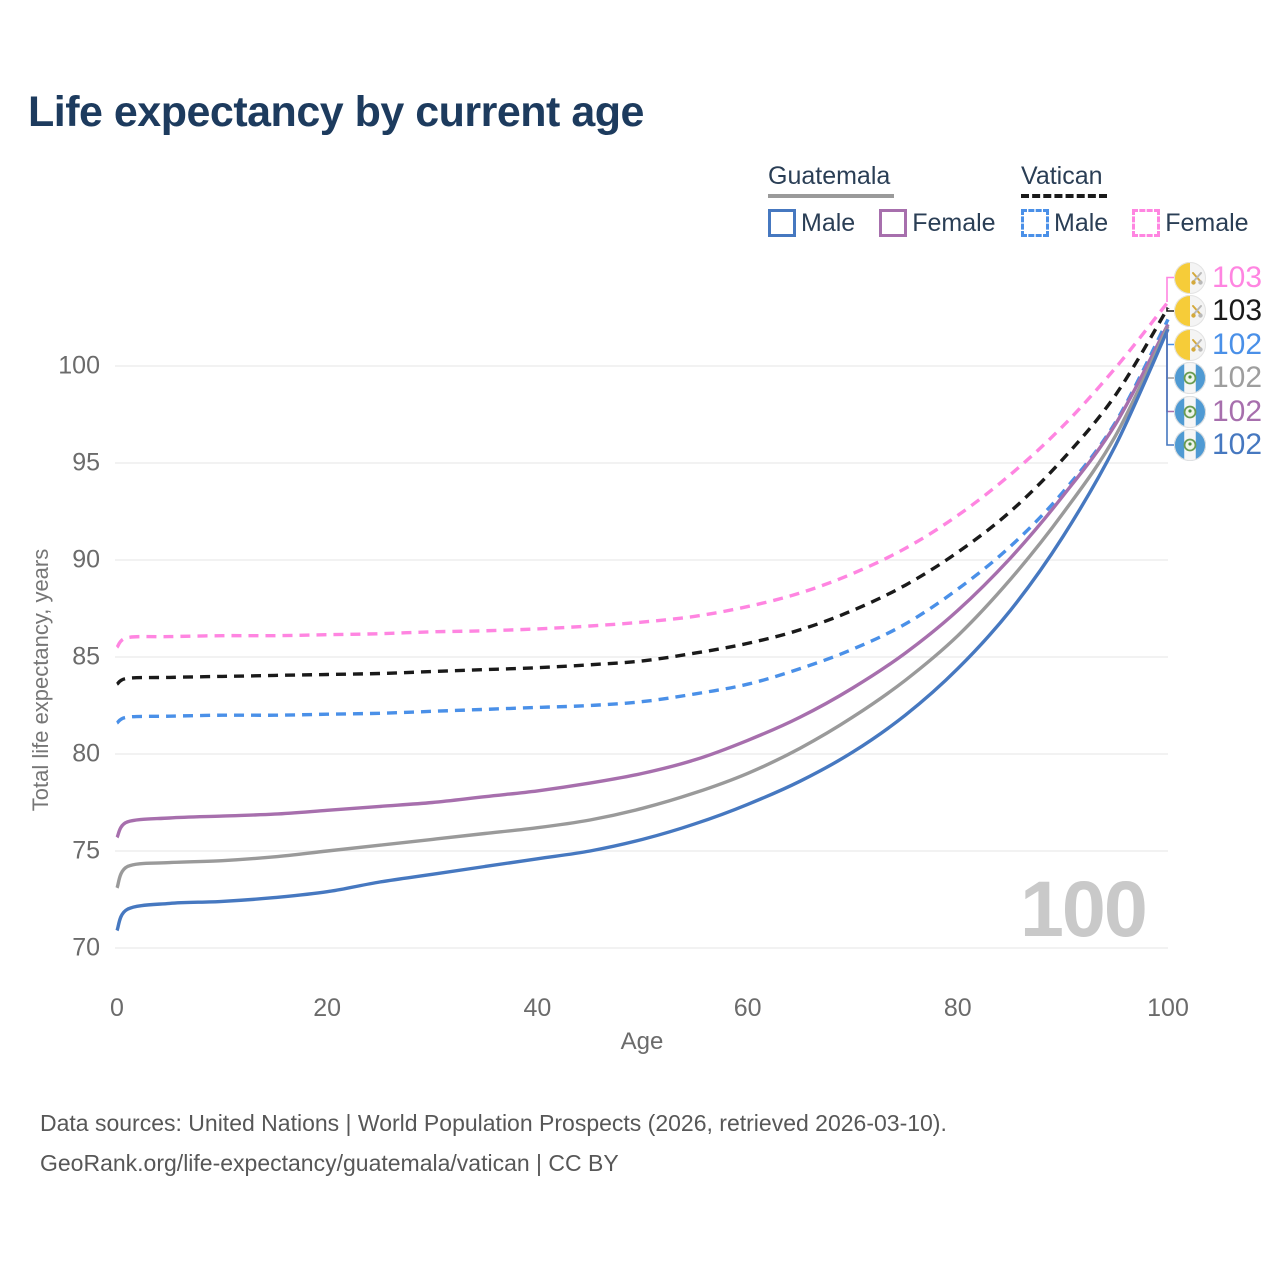 The image size is (1280, 1280). What do you see at coordinates (1146, 223) in the screenshot?
I see `swatch-dashed-pink-icon` at bounding box center [1146, 223].